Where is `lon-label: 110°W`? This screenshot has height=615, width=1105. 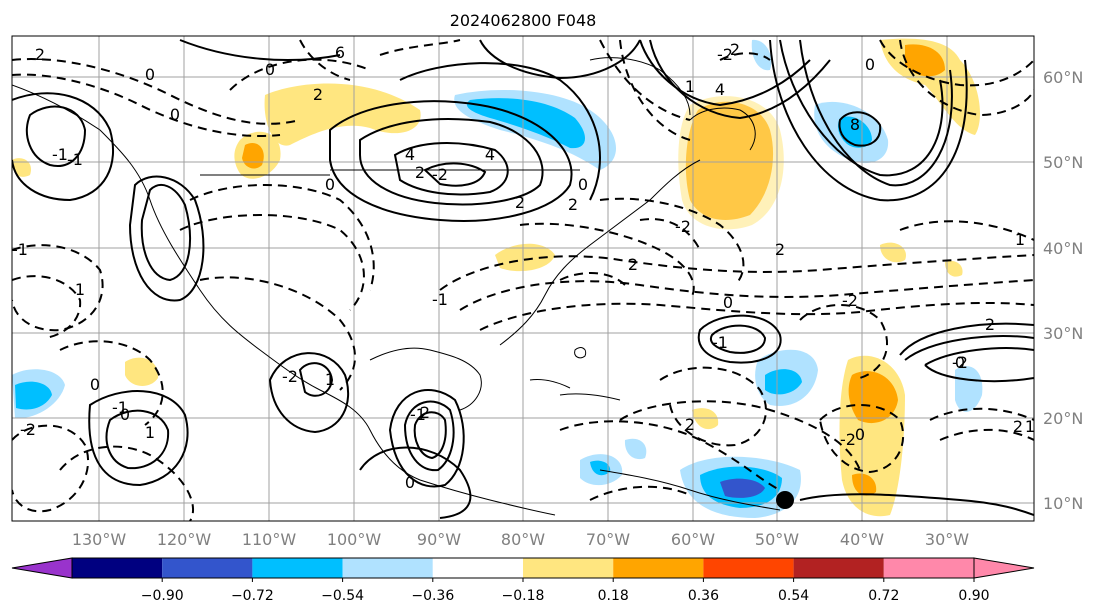
lon-label: 110°W is located at coordinates (269, 539).